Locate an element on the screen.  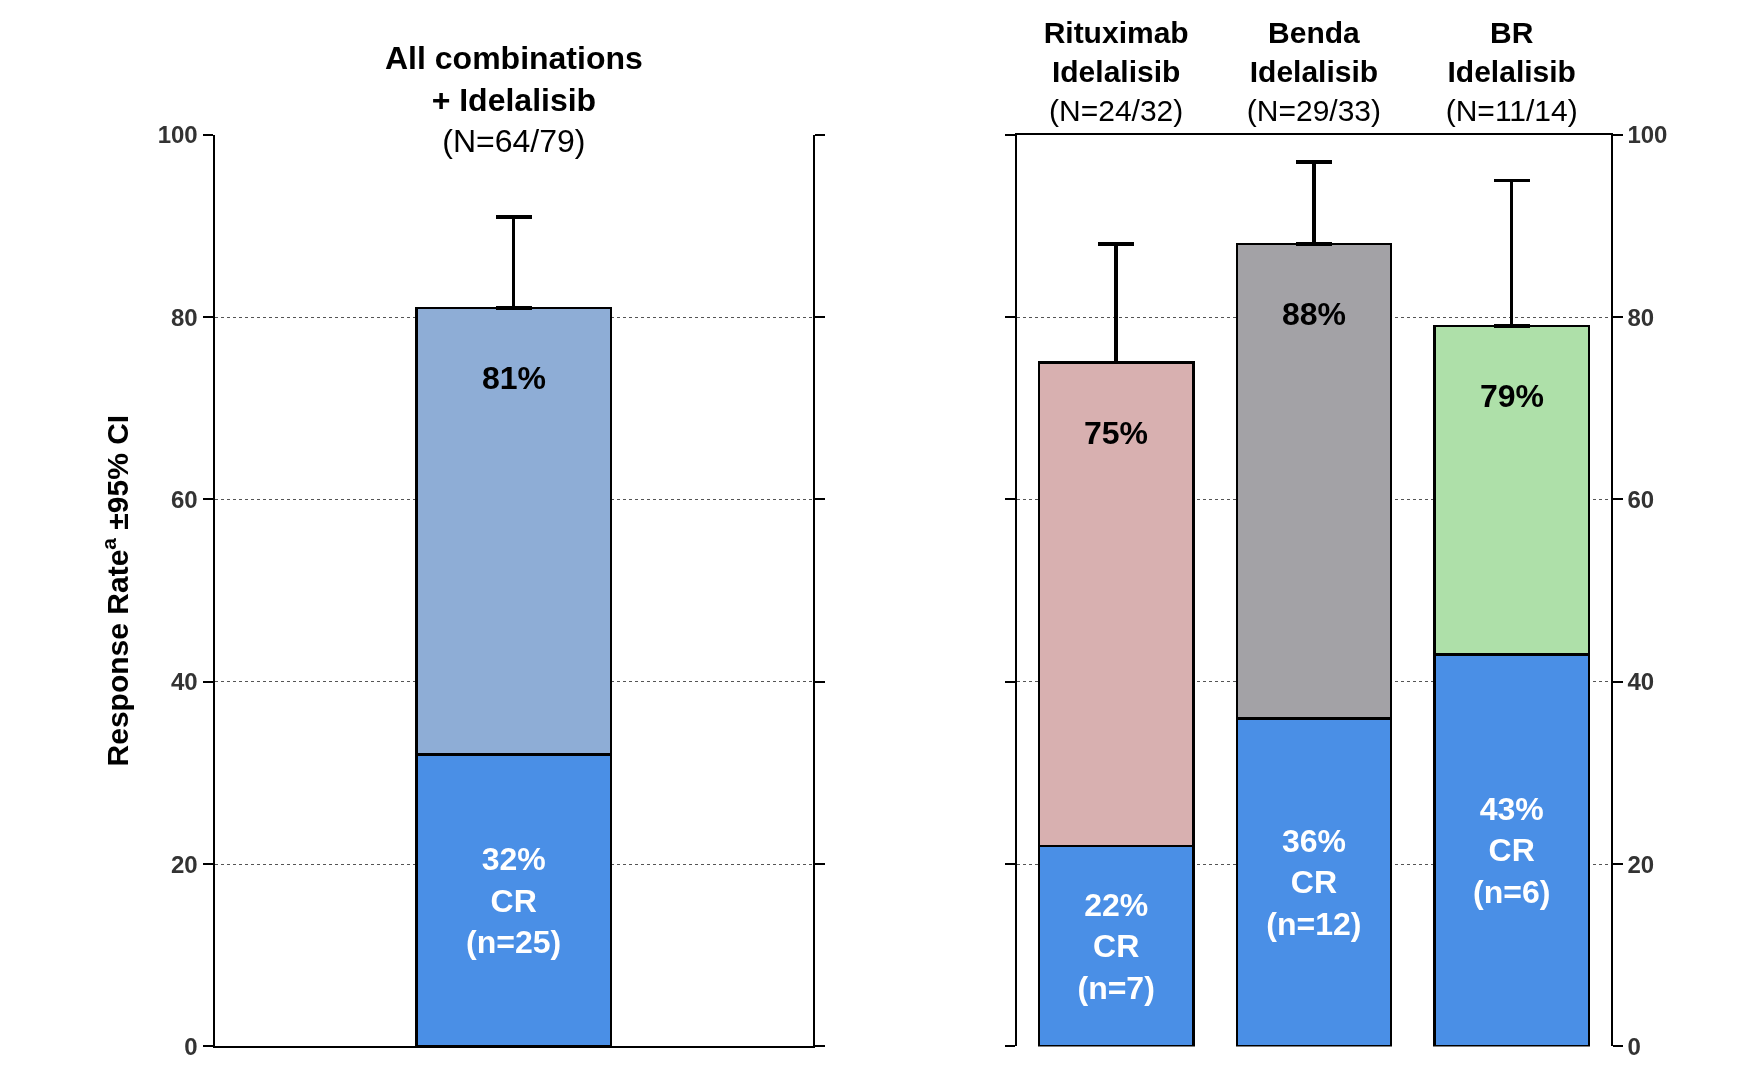
data-label: 22% CR (n=7) is located at coordinates (1116, 946).